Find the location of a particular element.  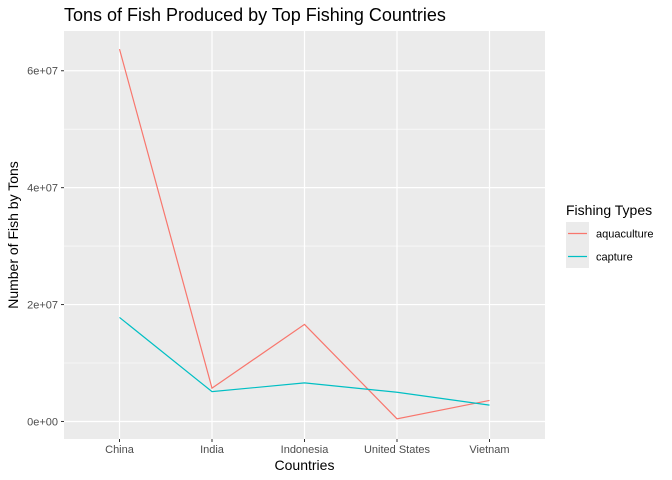

legend-items: aquaculture capture is located at coordinates (610, 245).